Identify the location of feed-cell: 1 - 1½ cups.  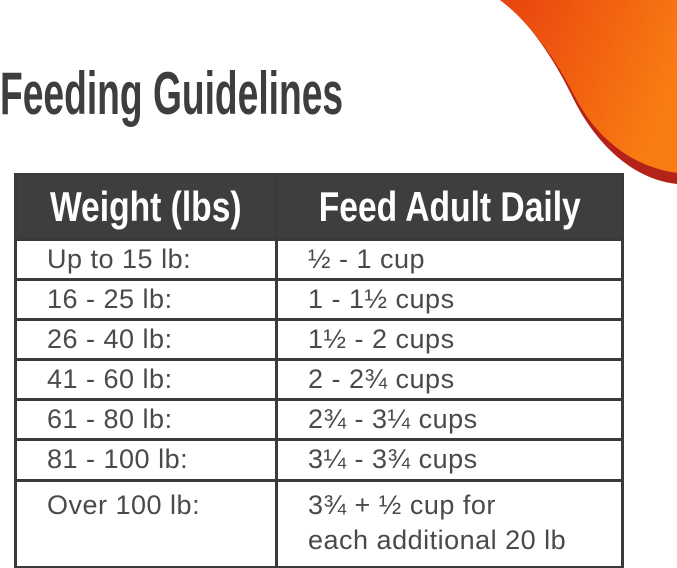
(449, 300).